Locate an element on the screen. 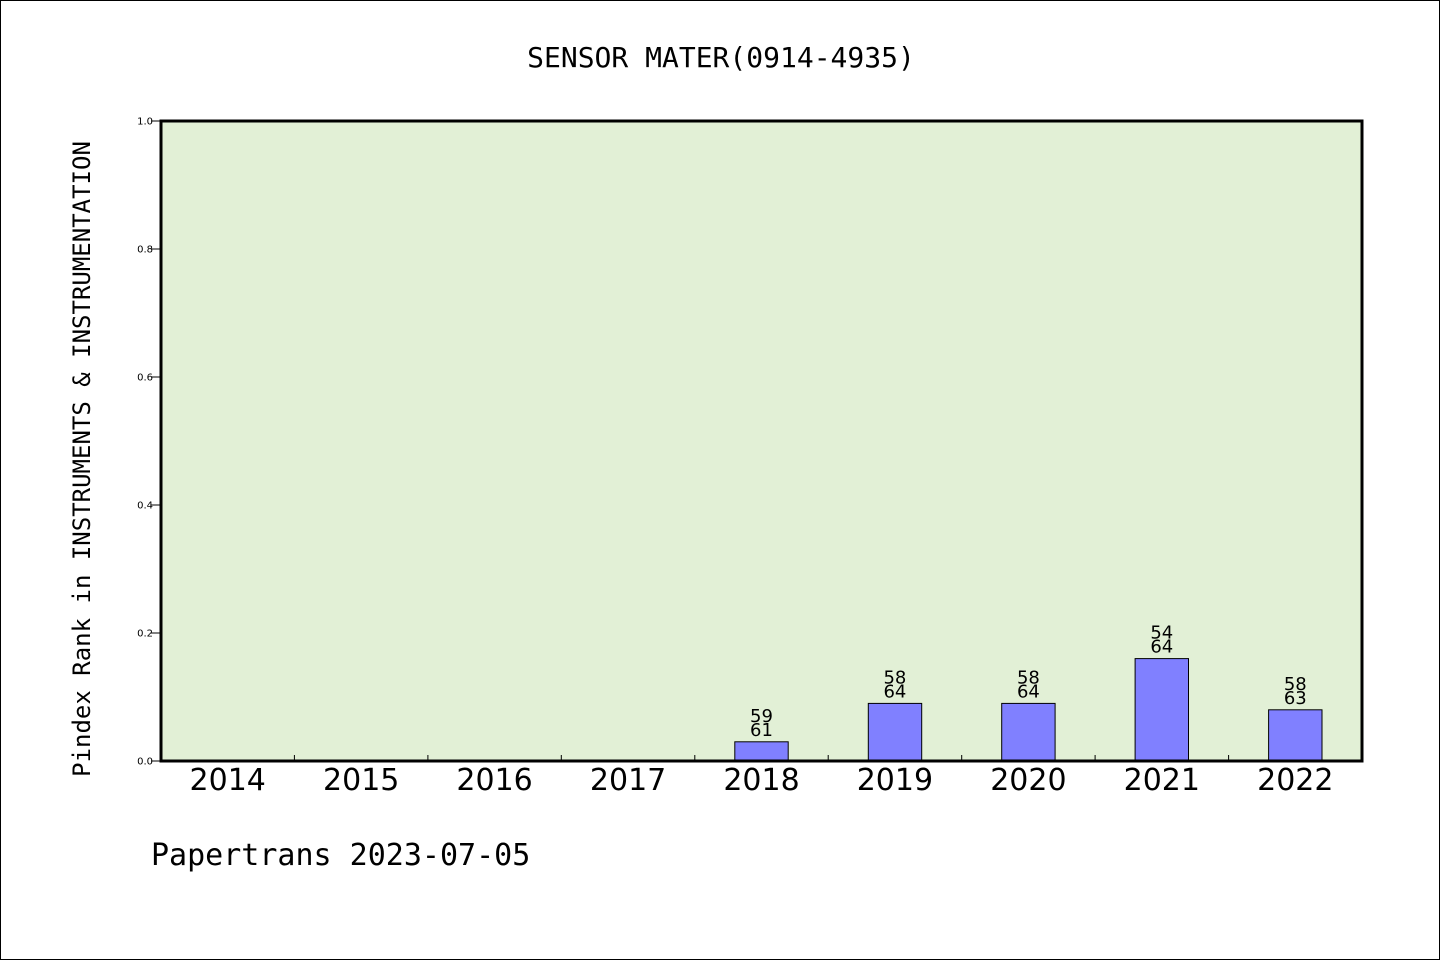 This screenshot has width=1440, height=960. footer-stamp: Papertrans 2023-07-05 is located at coordinates (340, 855).